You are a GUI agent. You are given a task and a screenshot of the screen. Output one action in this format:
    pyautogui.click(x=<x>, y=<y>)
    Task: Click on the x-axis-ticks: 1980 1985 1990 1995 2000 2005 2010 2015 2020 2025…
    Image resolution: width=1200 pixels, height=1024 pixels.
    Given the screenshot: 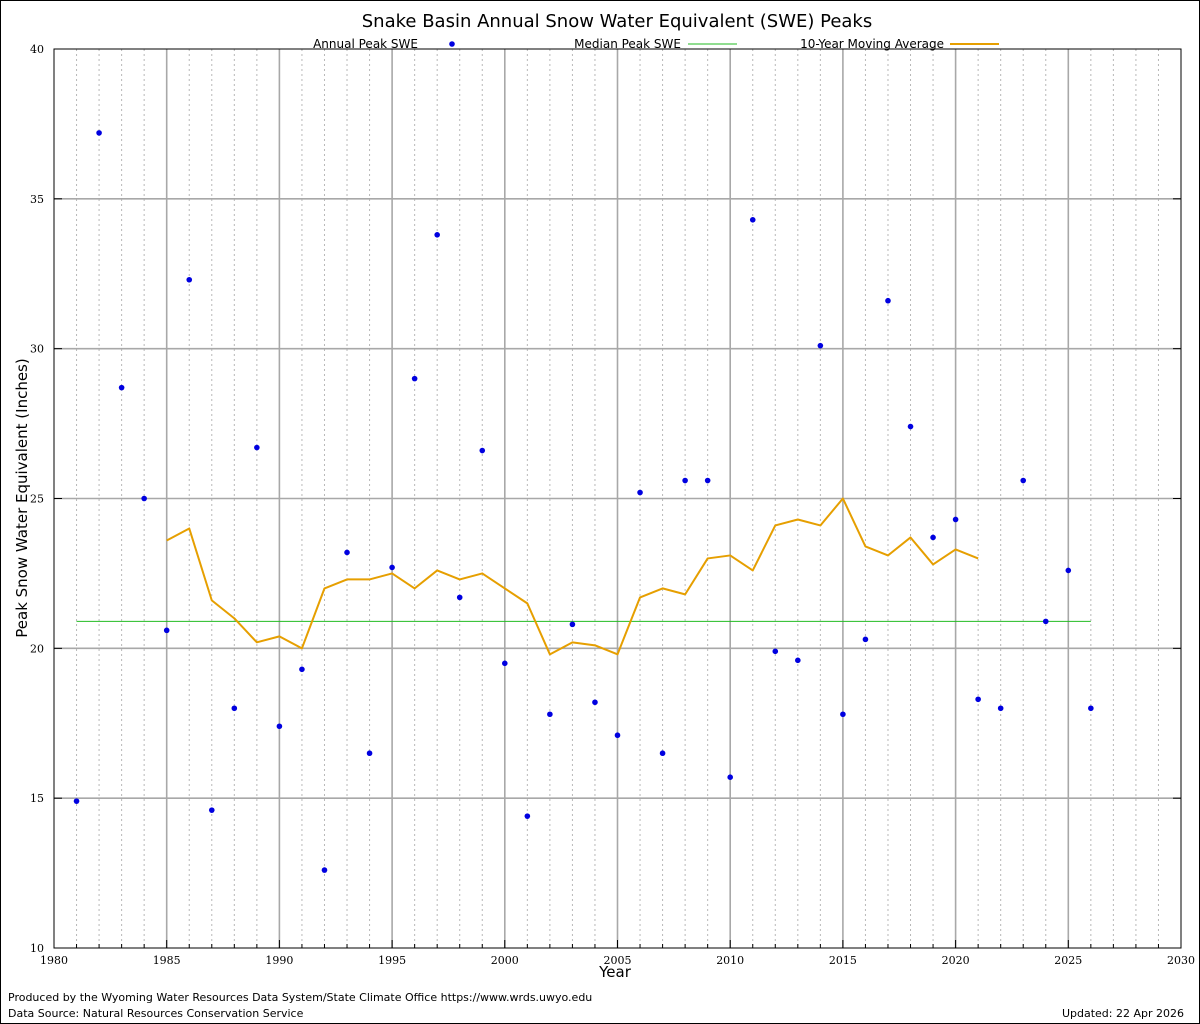 What is the action you would take?
    pyautogui.click(x=617, y=953)
    